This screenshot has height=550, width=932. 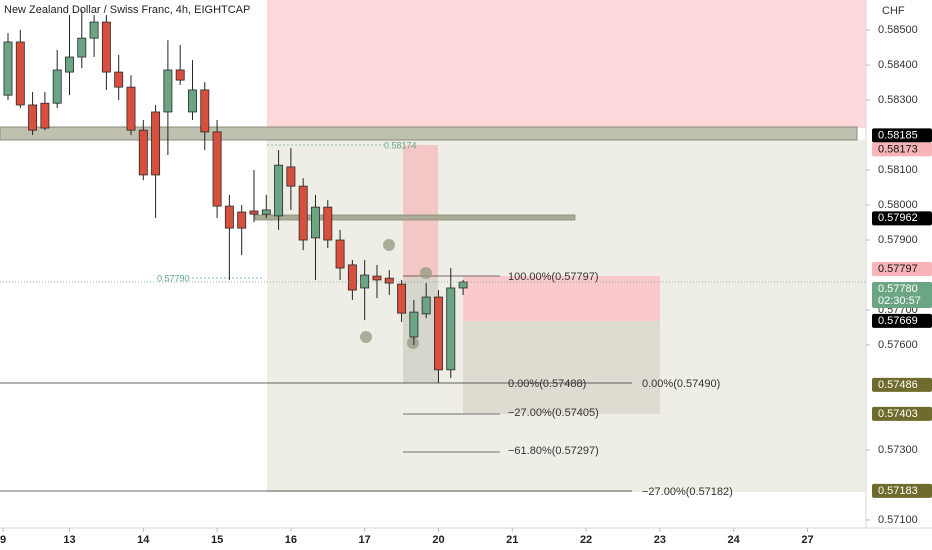 I want to click on reward-box, so click(x=420, y=330).